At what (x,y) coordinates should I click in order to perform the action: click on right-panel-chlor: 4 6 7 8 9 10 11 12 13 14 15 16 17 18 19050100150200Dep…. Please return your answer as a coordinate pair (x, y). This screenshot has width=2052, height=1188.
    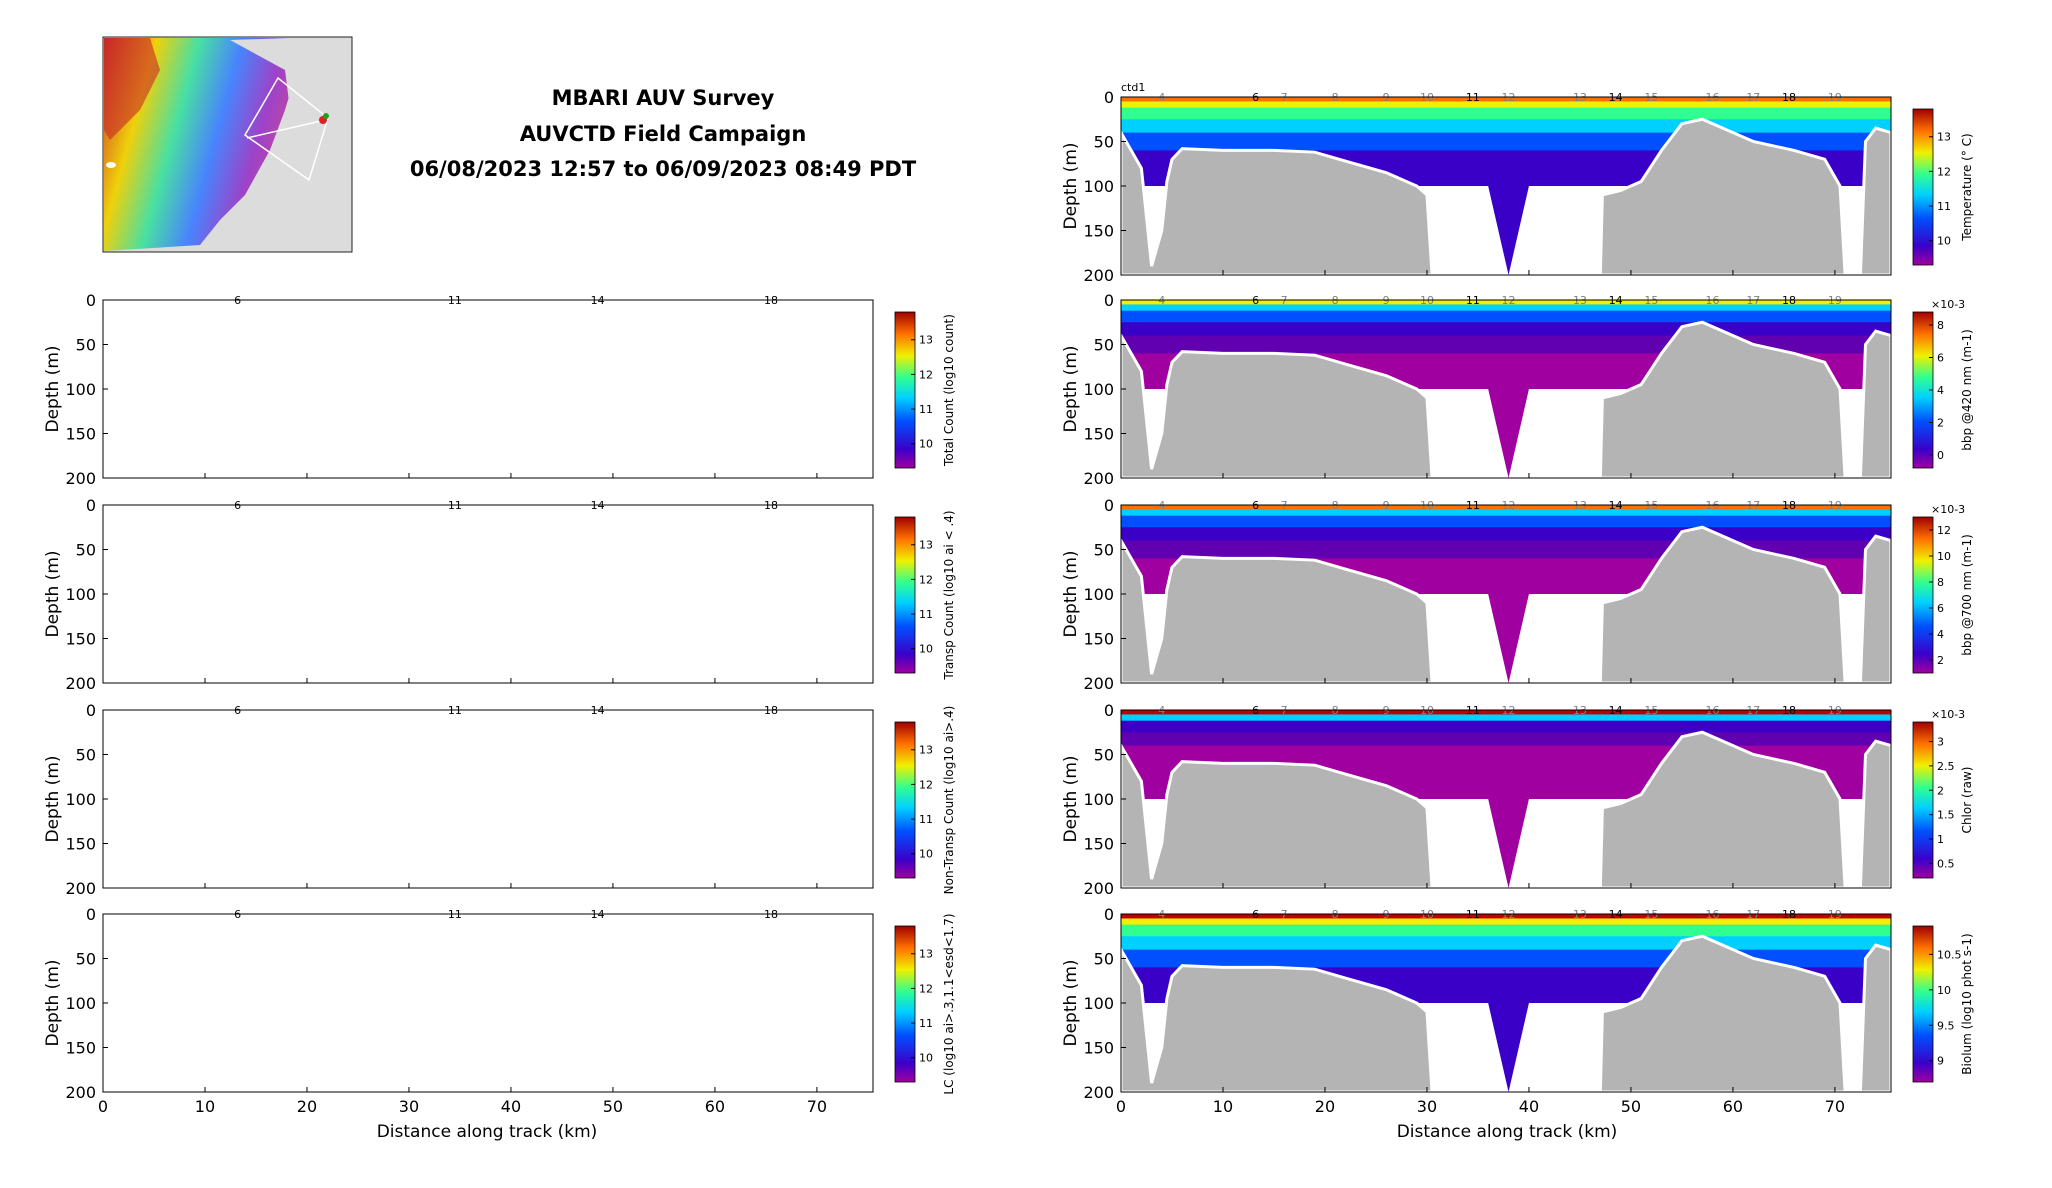
    Looking at the image, I should click on (1517, 799).